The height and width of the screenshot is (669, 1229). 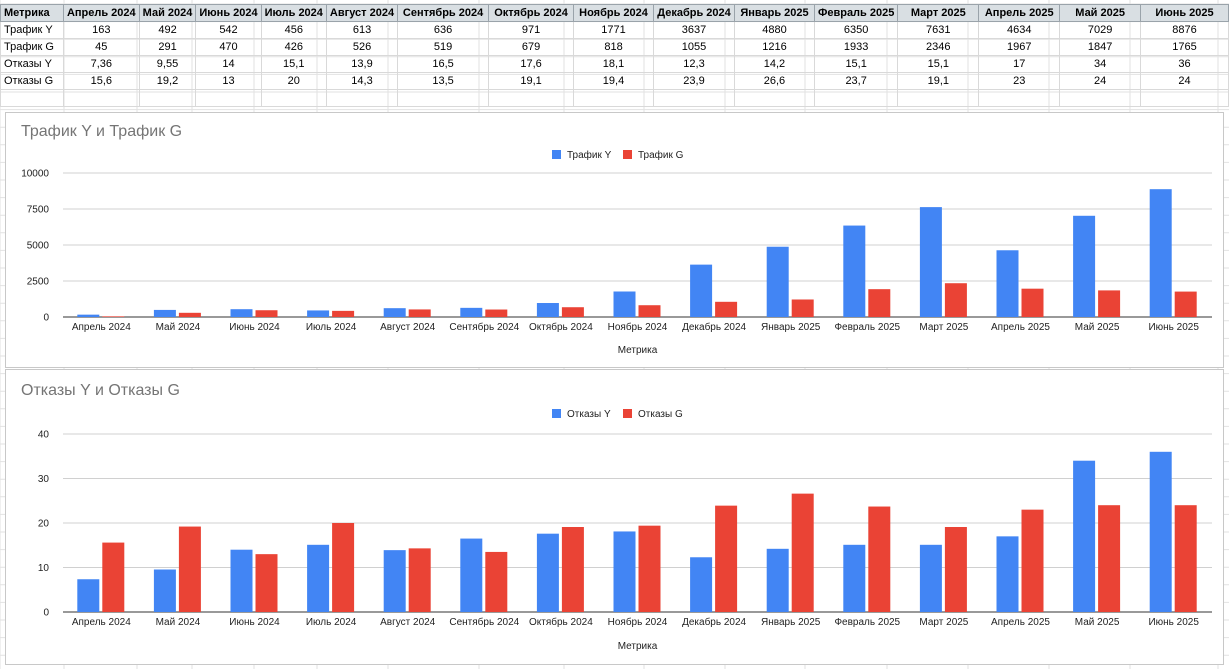 What do you see at coordinates (32, 30) in the screenshot?
I see `row-label-cell: Трафик Y` at bounding box center [32, 30].